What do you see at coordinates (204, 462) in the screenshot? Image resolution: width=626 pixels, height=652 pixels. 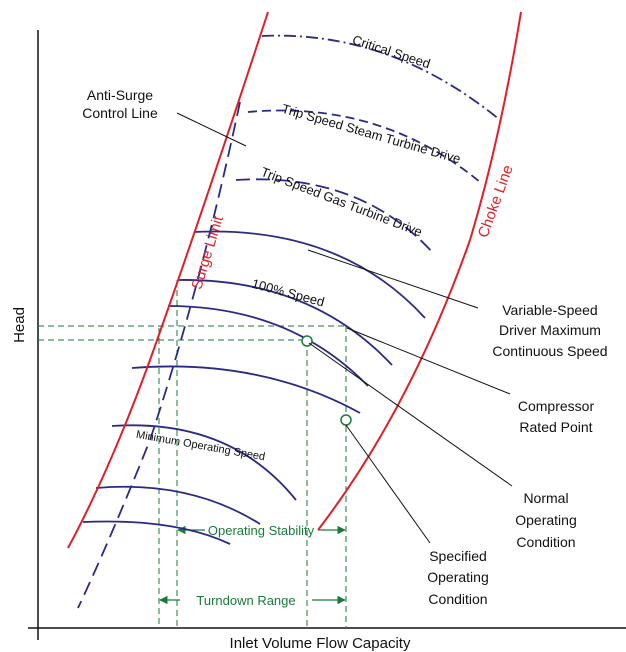 I see `minimum-speed-curve` at bounding box center [204, 462].